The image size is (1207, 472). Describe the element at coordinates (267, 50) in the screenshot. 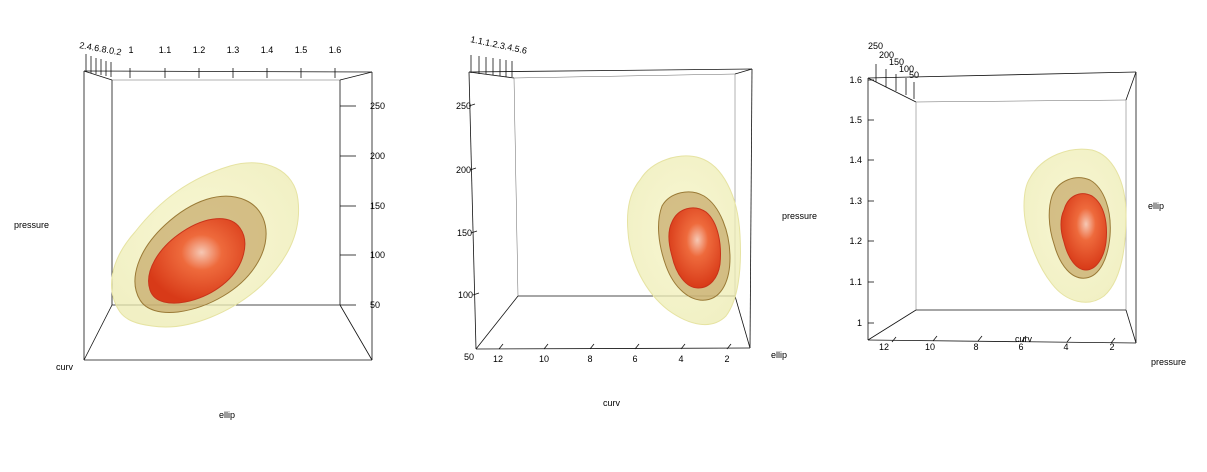

I see `panel-1-ellip-tick-5: 1.4` at that location.